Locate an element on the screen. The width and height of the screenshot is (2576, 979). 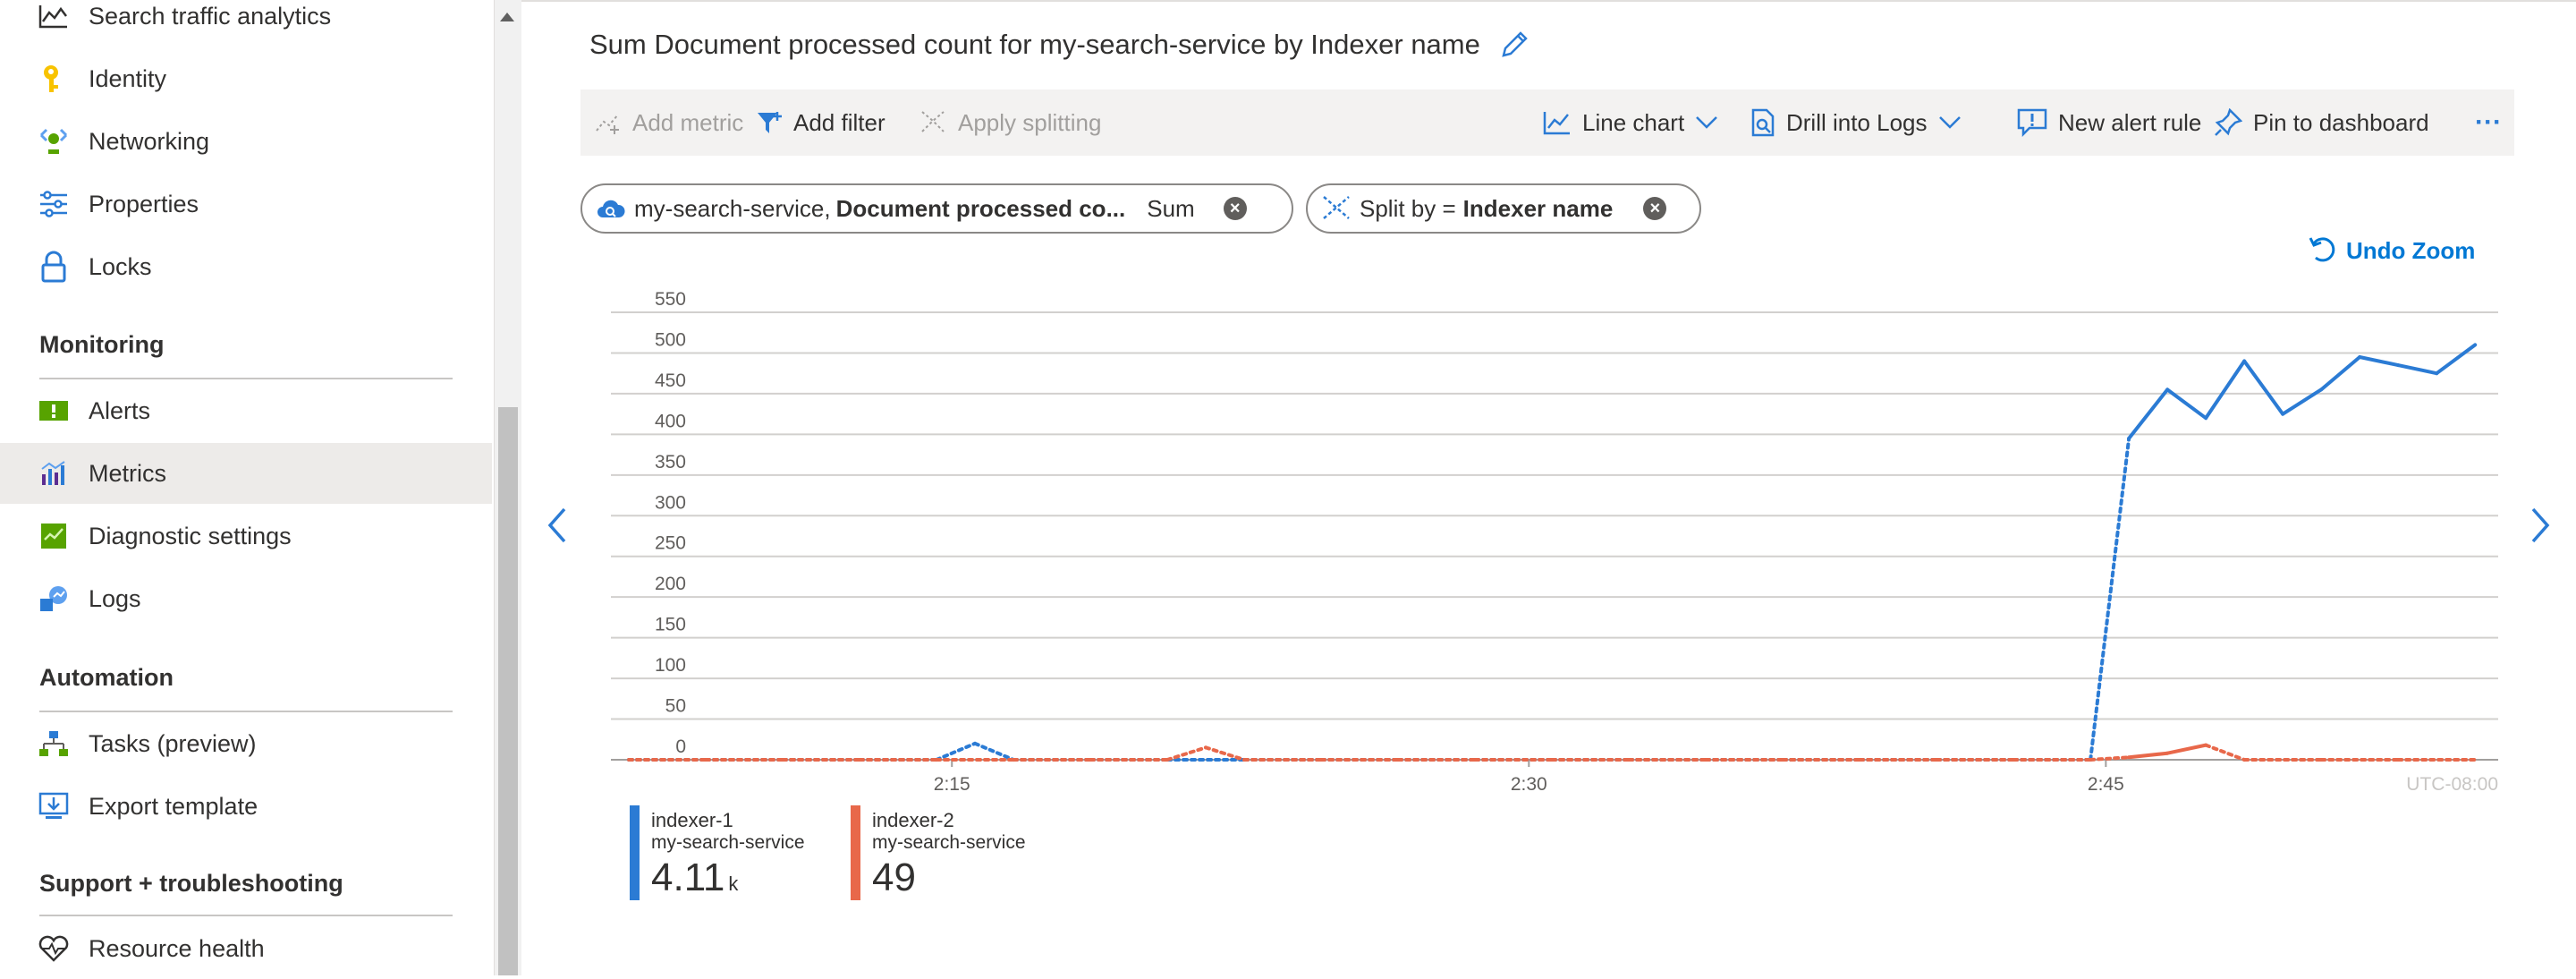
y-tick-label: 250 is located at coordinates (670, 543).